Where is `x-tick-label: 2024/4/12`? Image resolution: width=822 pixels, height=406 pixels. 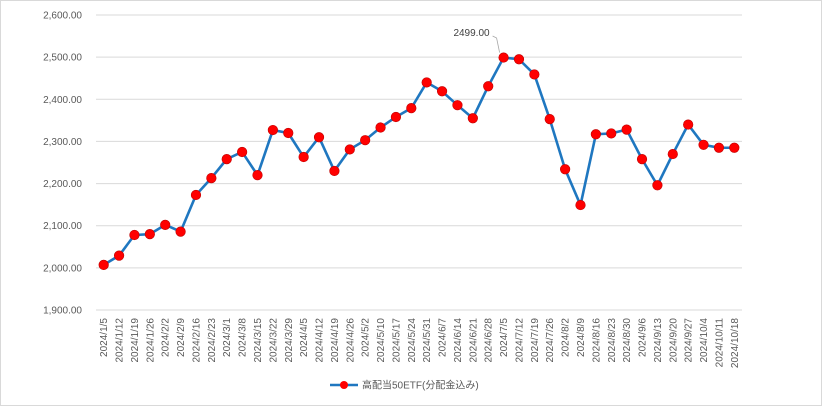
x-tick-label: 2024/4/12 is located at coordinates (320, 340).